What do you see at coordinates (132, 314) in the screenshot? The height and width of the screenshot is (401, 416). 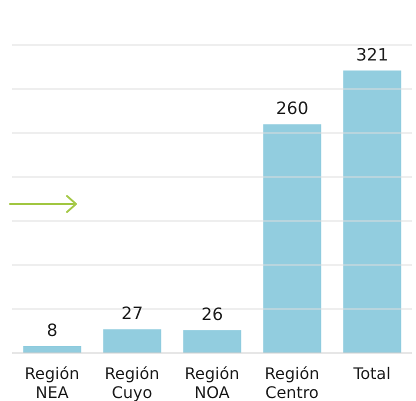 I see `data-label: 27` at bounding box center [132, 314].